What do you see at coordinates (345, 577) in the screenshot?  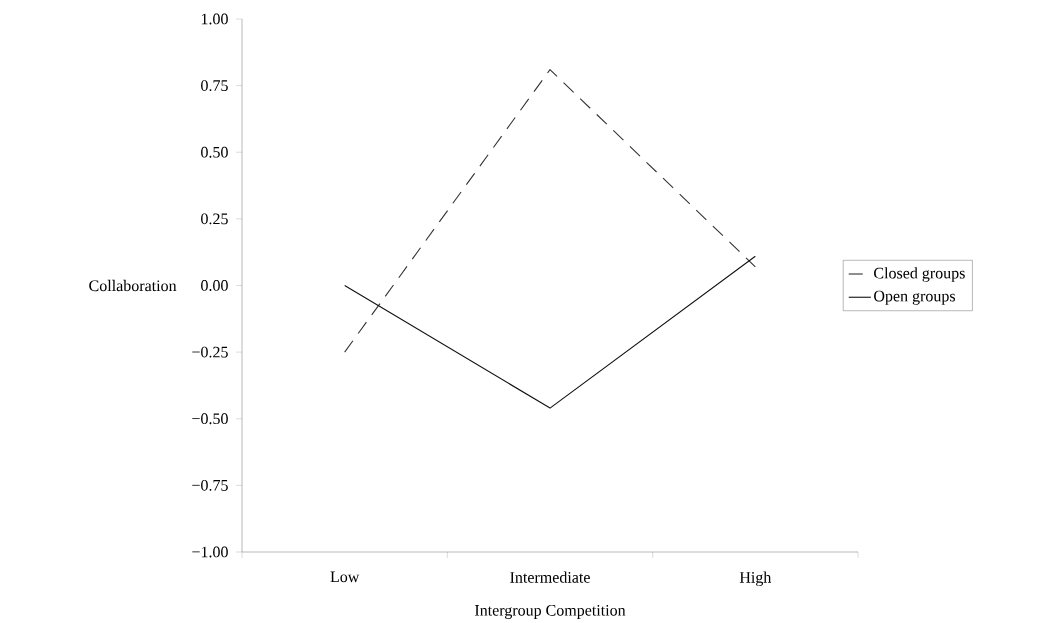 I see `x-tick-label: Low` at bounding box center [345, 577].